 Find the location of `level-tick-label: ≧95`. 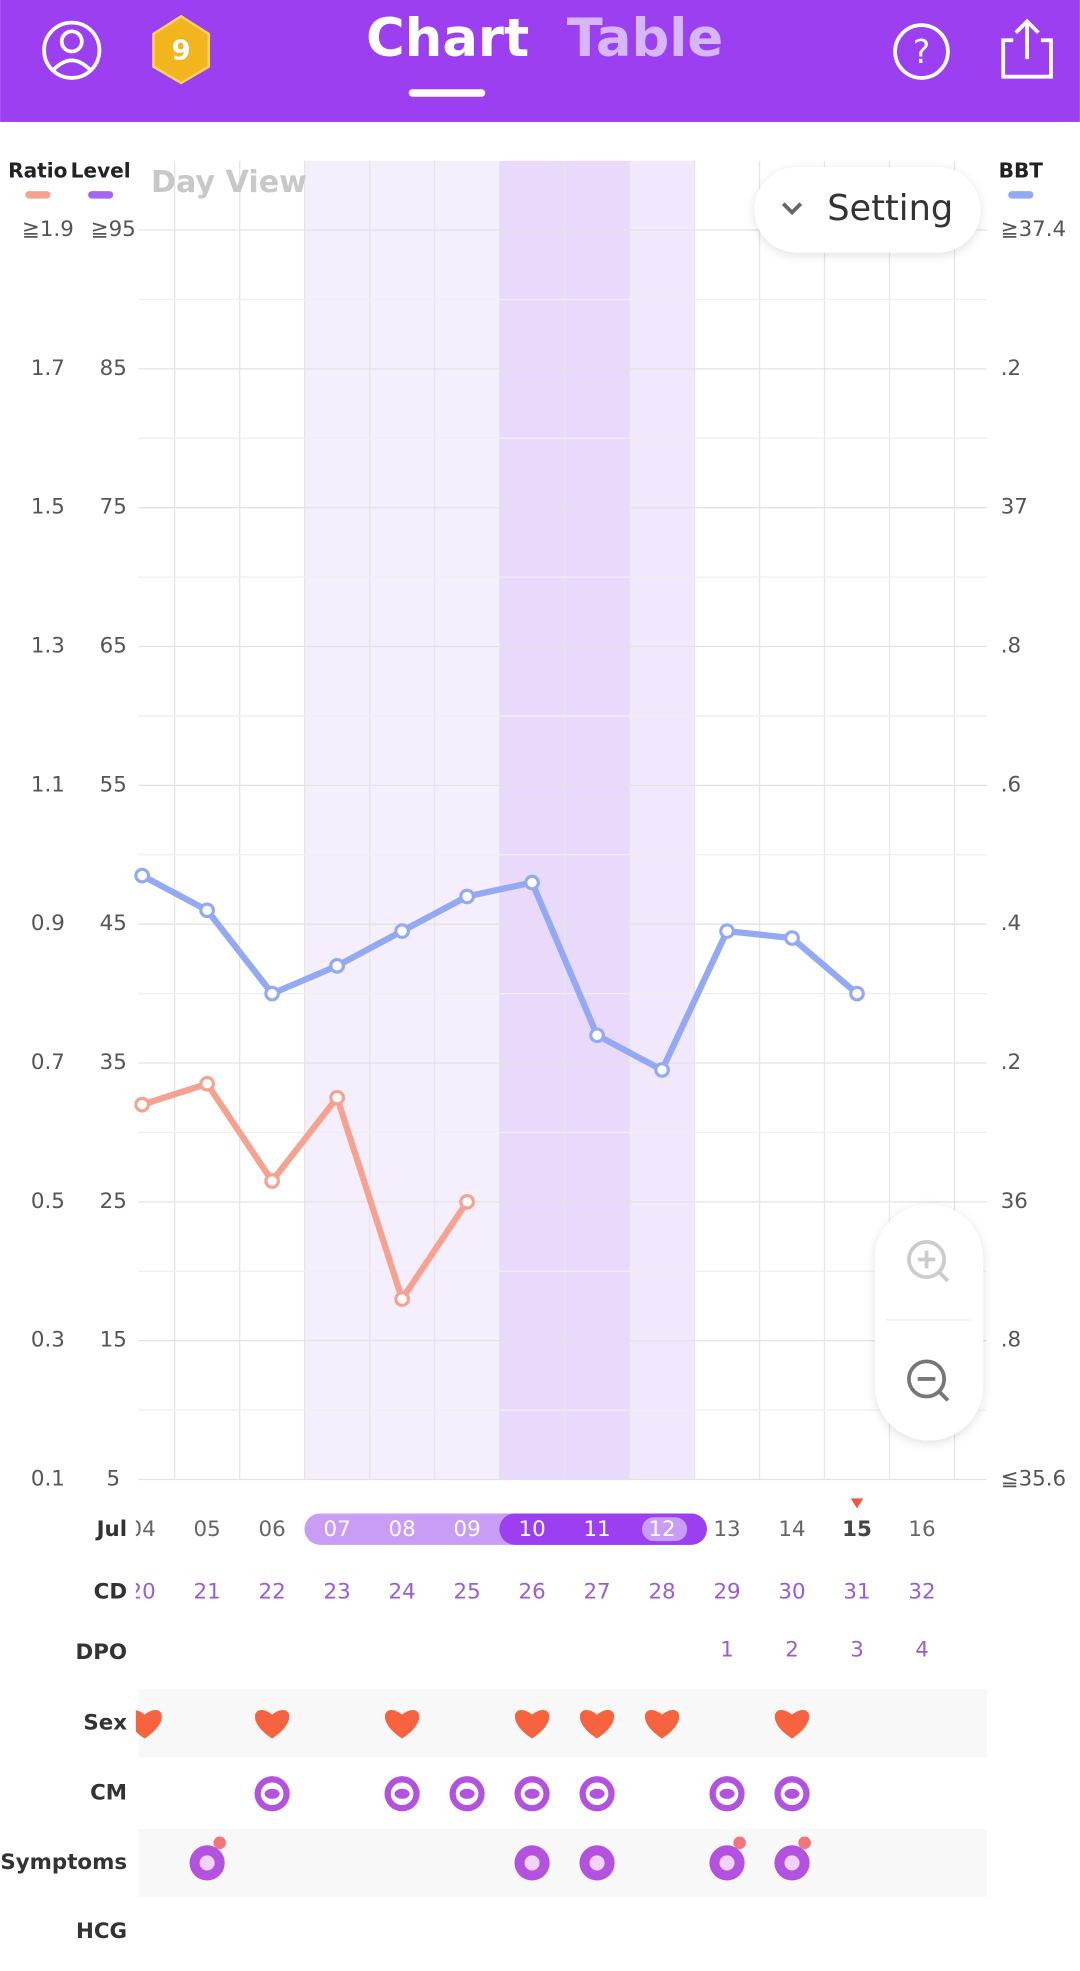

level-tick-label: ≧95 is located at coordinates (113, 229).